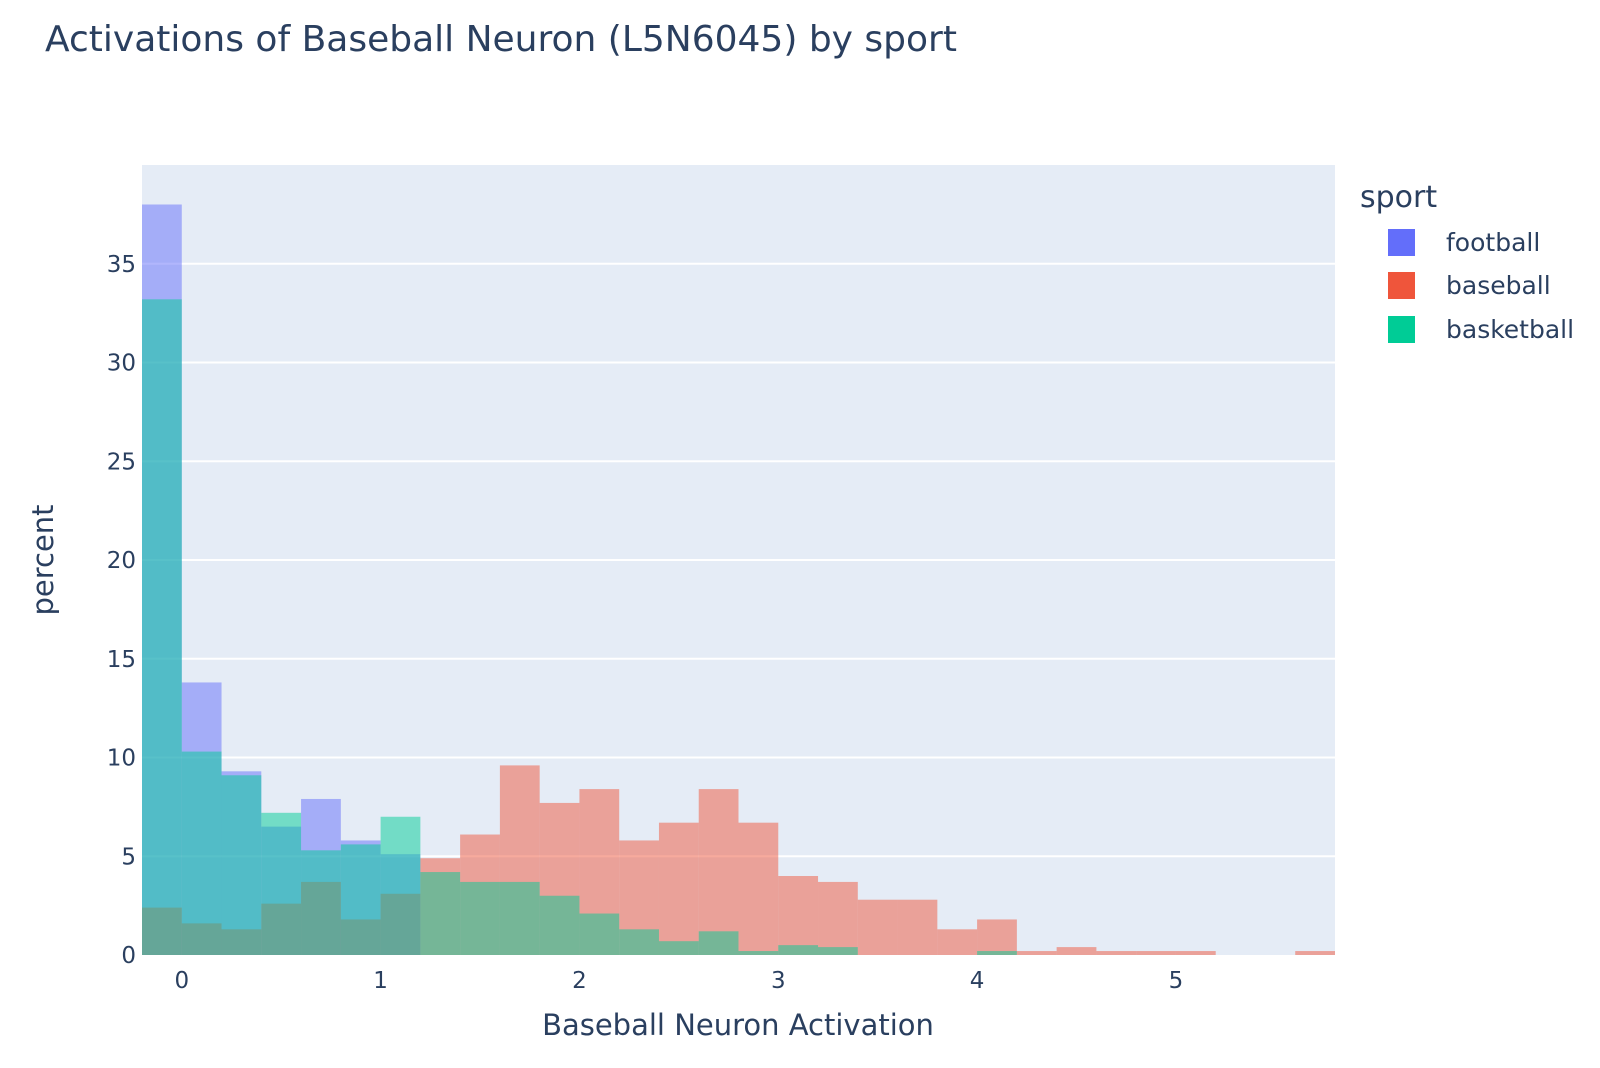 The image size is (1600, 1068). What do you see at coordinates (1467, 262) in the screenshot?
I see `legend: sport football baseball basketball` at bounding box center [1467, 262].